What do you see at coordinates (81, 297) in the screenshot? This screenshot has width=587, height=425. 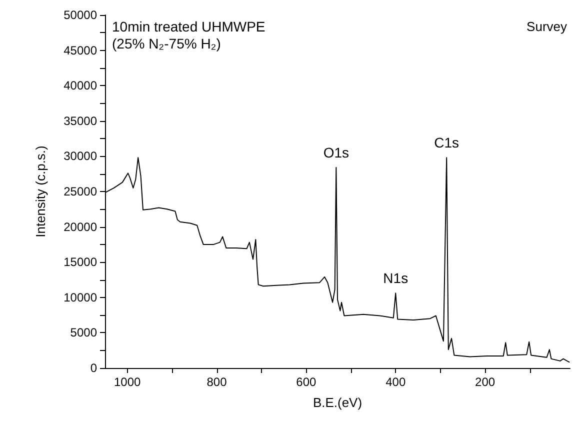 I see `y-tick-label: 10000` at bounding box center [81, 297].